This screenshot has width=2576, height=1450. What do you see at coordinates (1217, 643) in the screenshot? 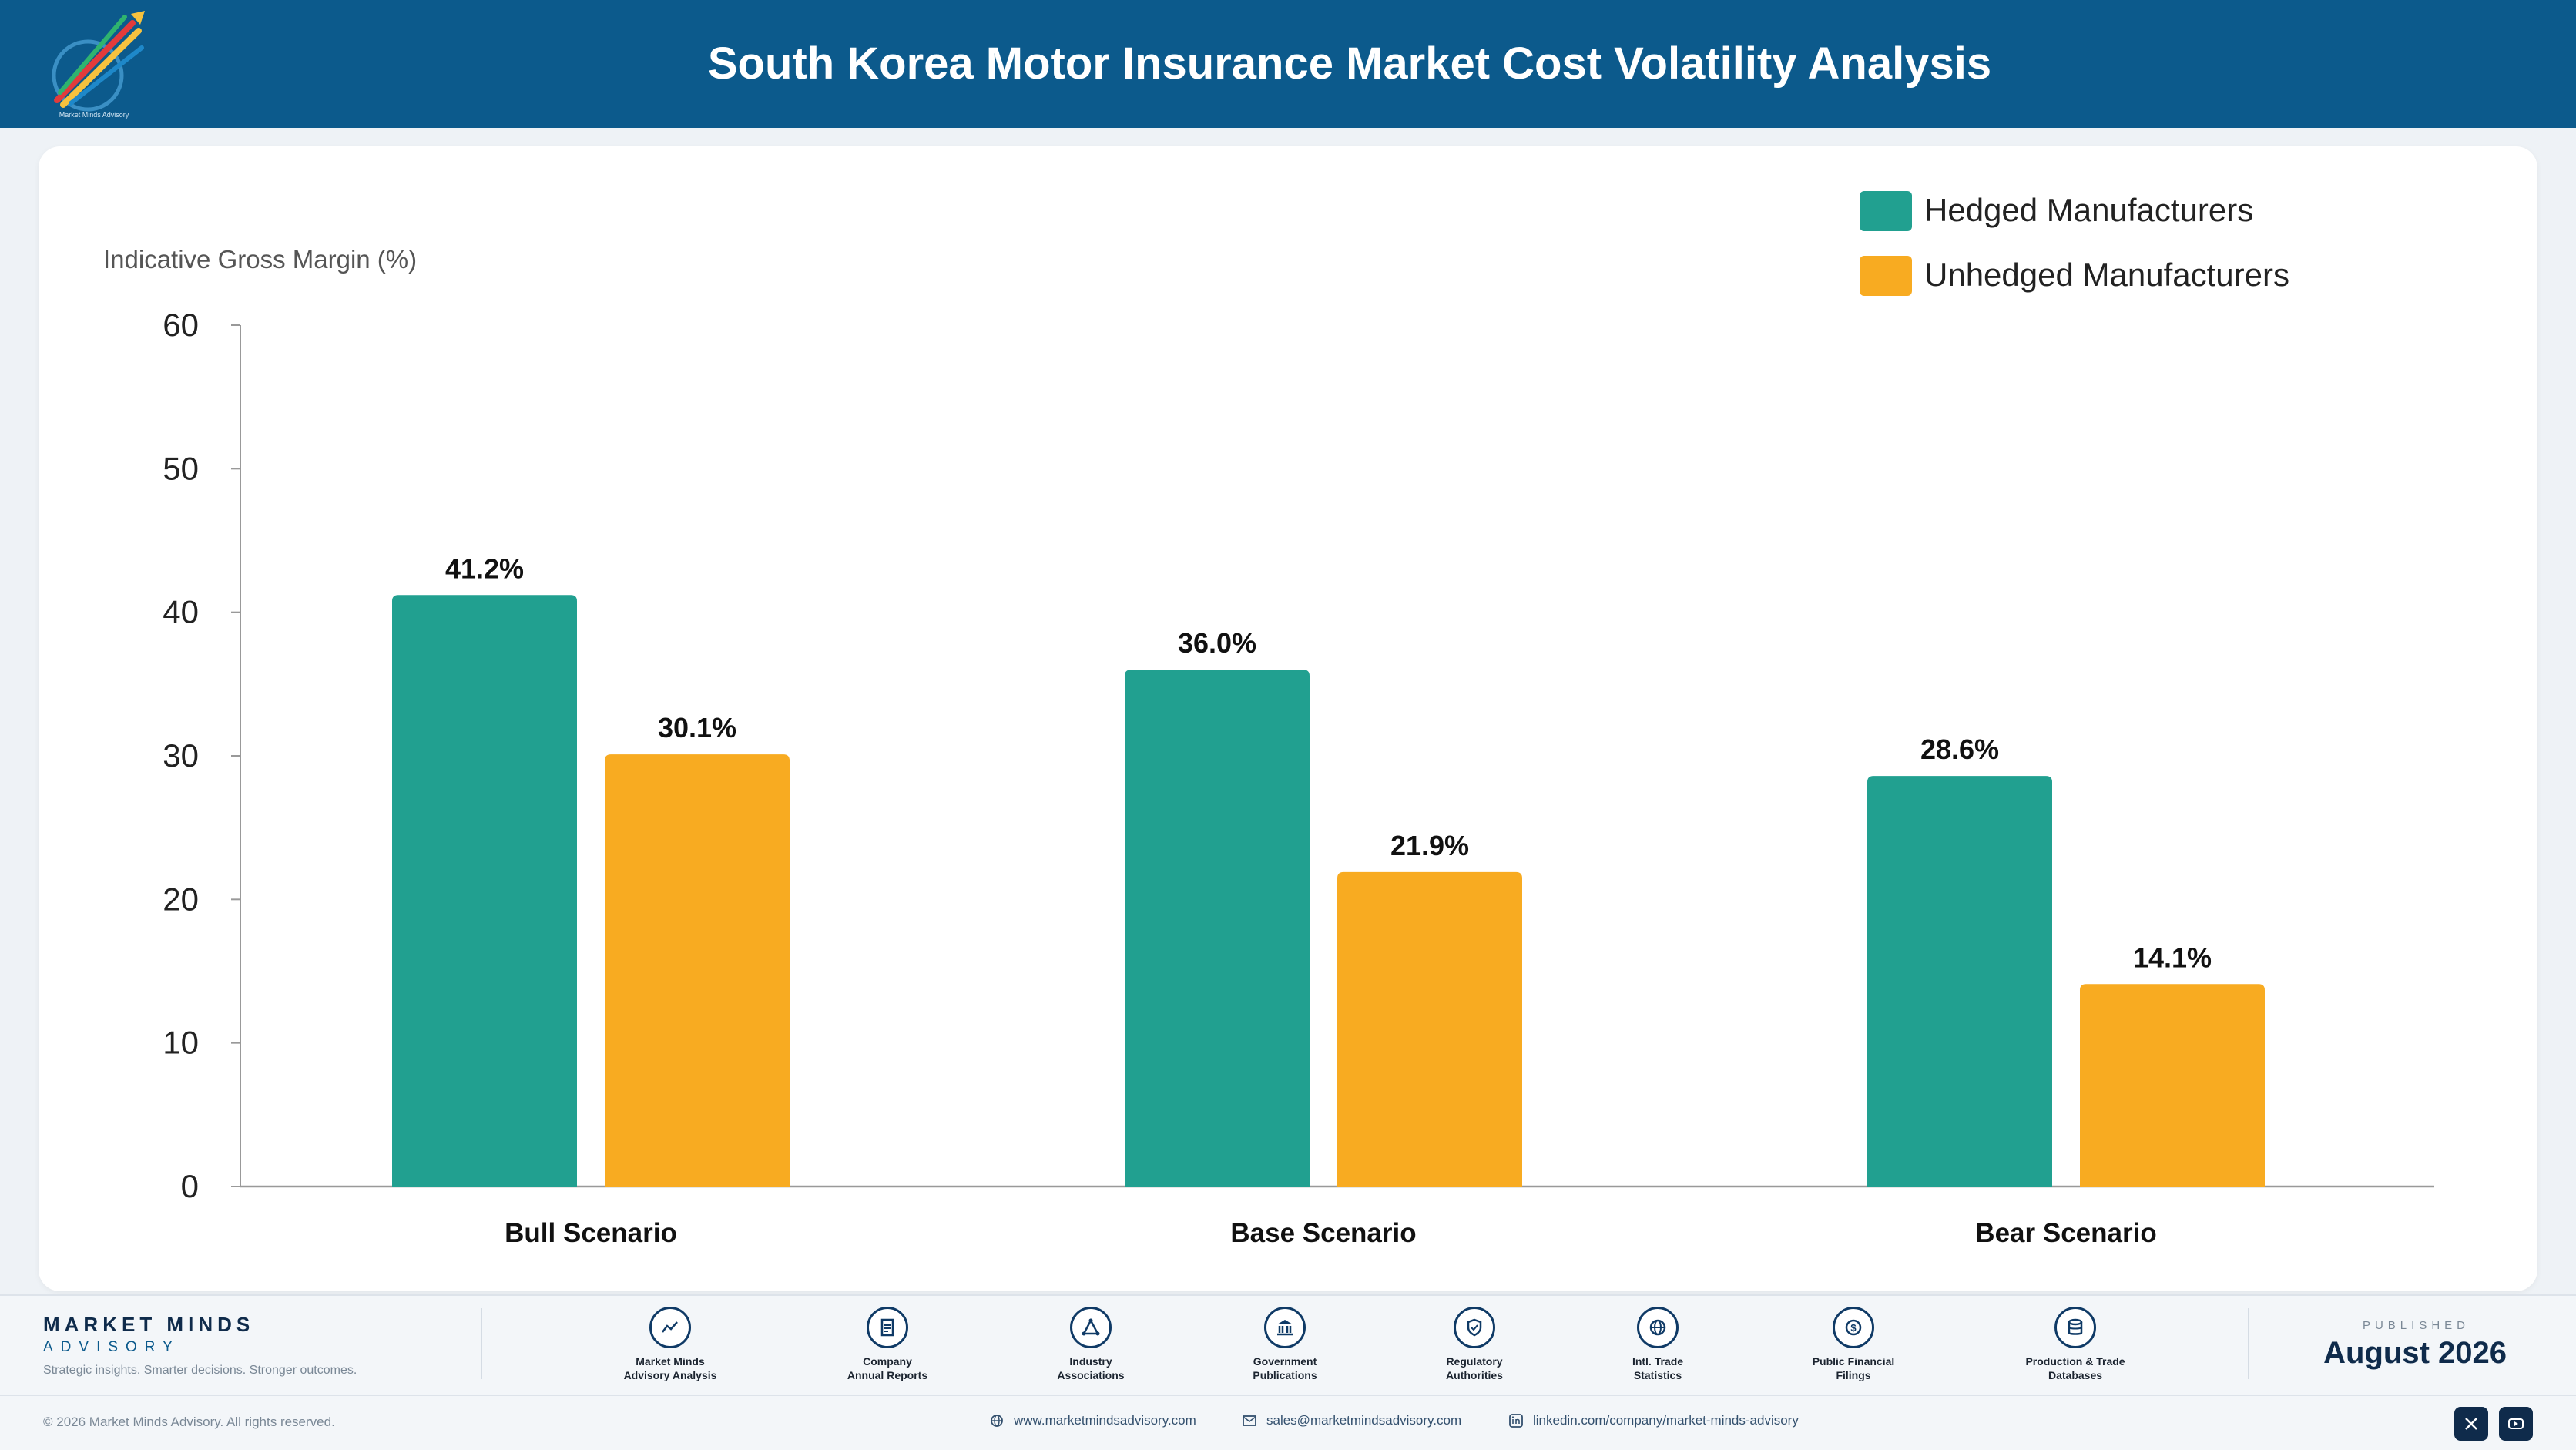
I see `data-label: 36.0%` at bounding box center [1217, 643].